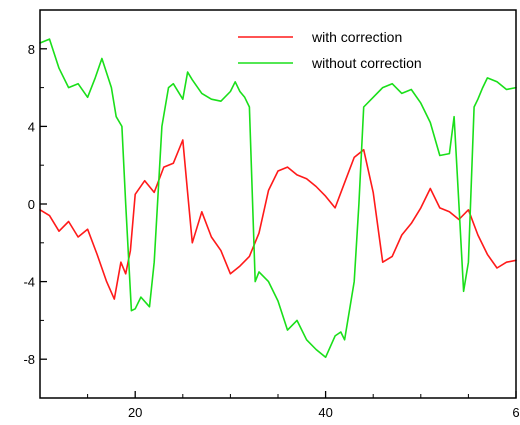 The height and width of the screenshot is (425, 520). Describe the element at coordinates (330, 50) in the screenshot. I see `legend: with correction without correction` at that location.